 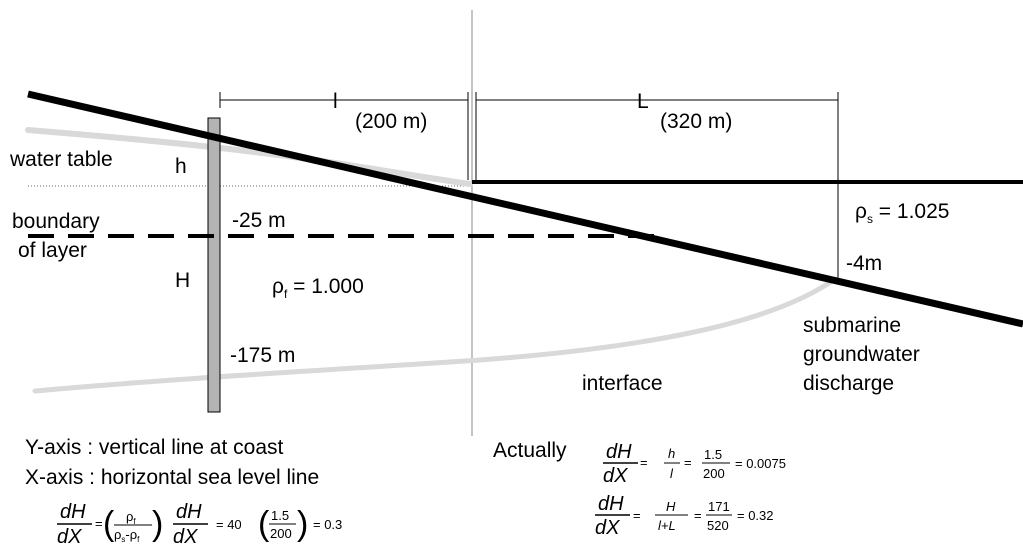 What do you see at coordinates (719, 506) in the screenshot?
I see `svg-text: 171` at bounding box center [719, 506].